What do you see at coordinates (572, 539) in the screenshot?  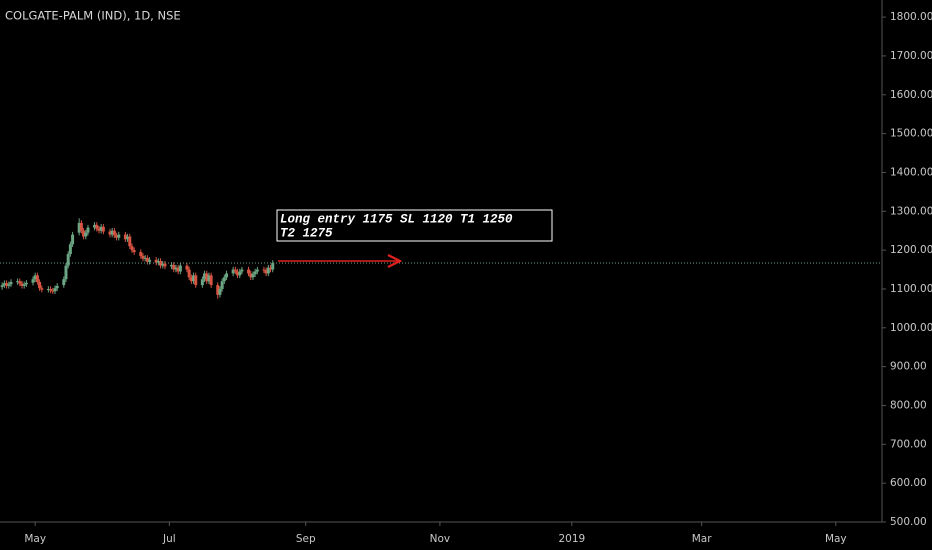 I see `x-tick-label: 2019` at bounding box center [572, 539].